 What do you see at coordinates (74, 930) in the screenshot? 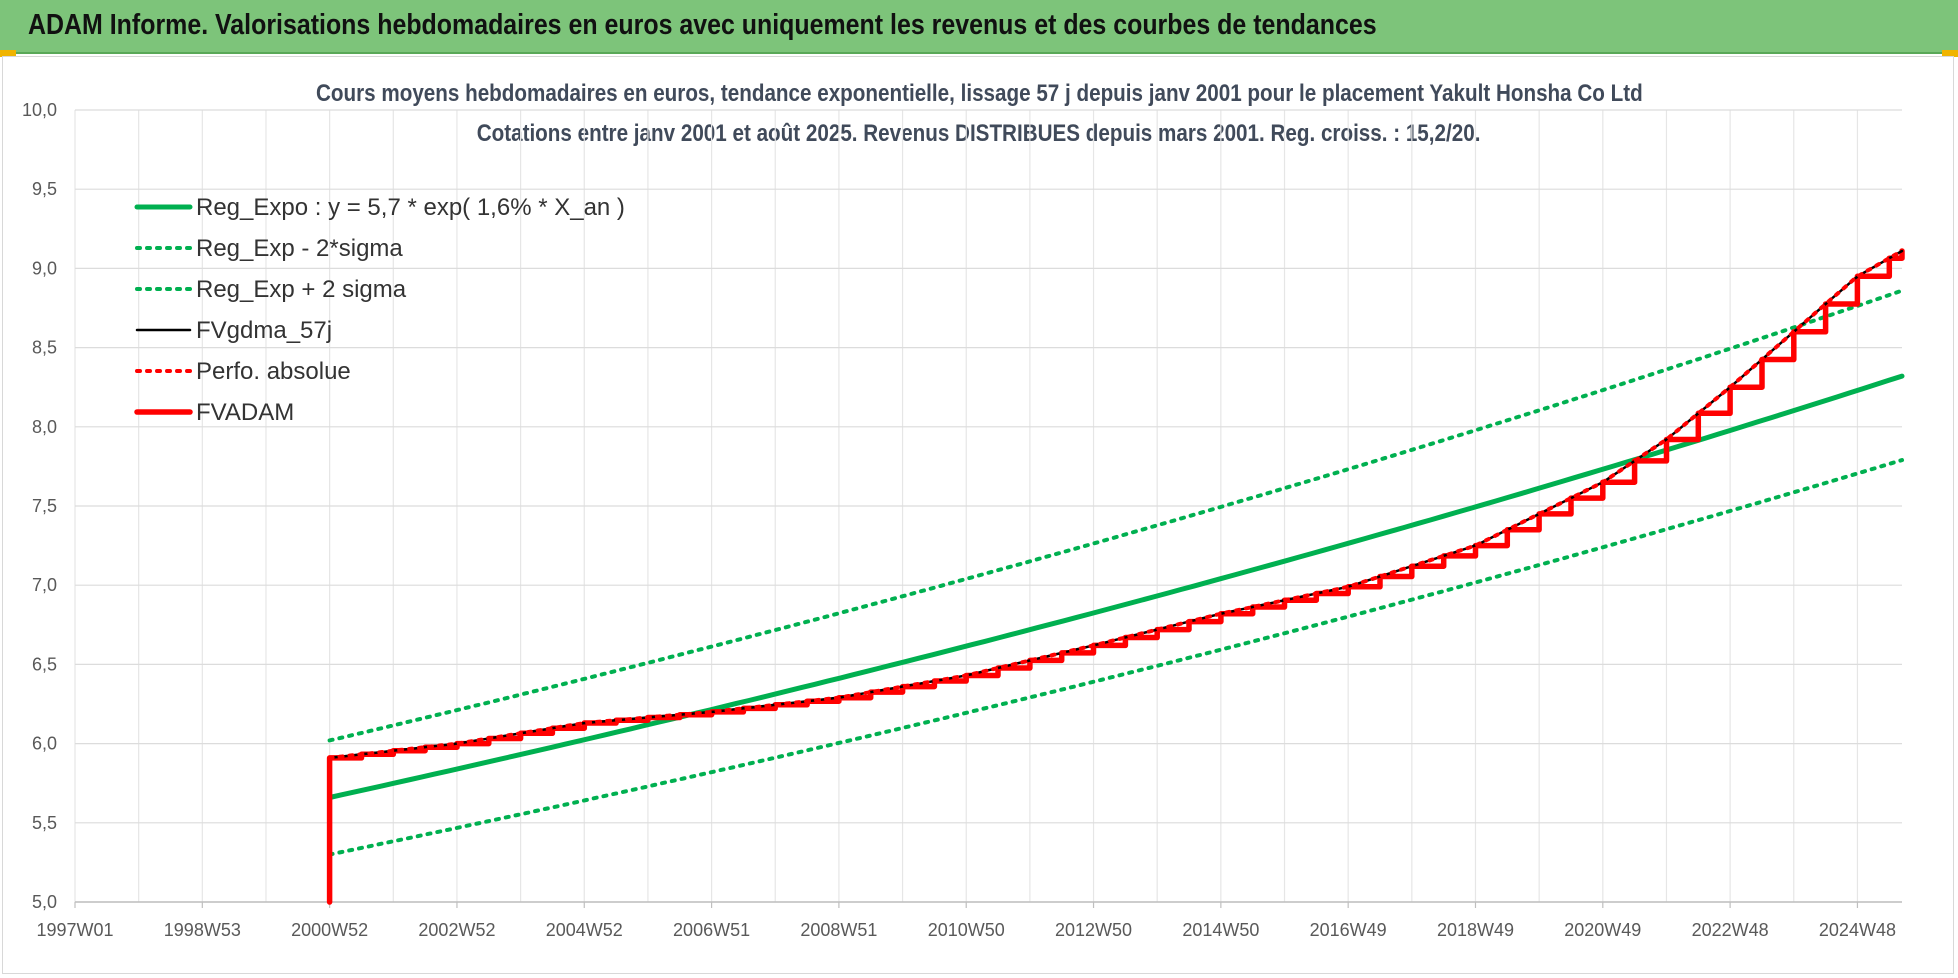
I see `x-tick-label: 1997W01` at bounding box center [74, 930].